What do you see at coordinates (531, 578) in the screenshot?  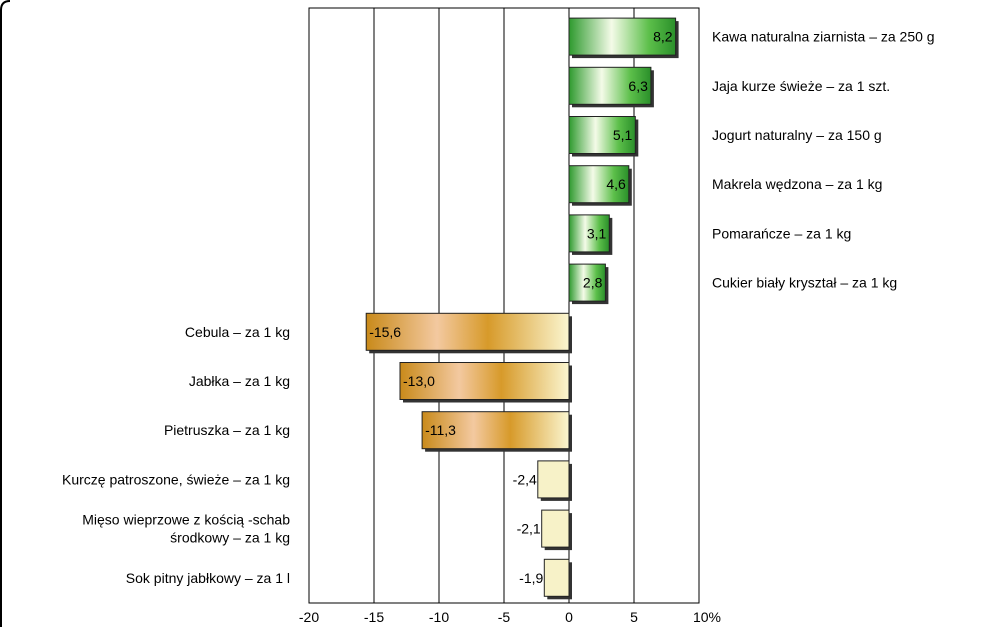 I see `data-label: -1,9` at bounding box center [531, 578].